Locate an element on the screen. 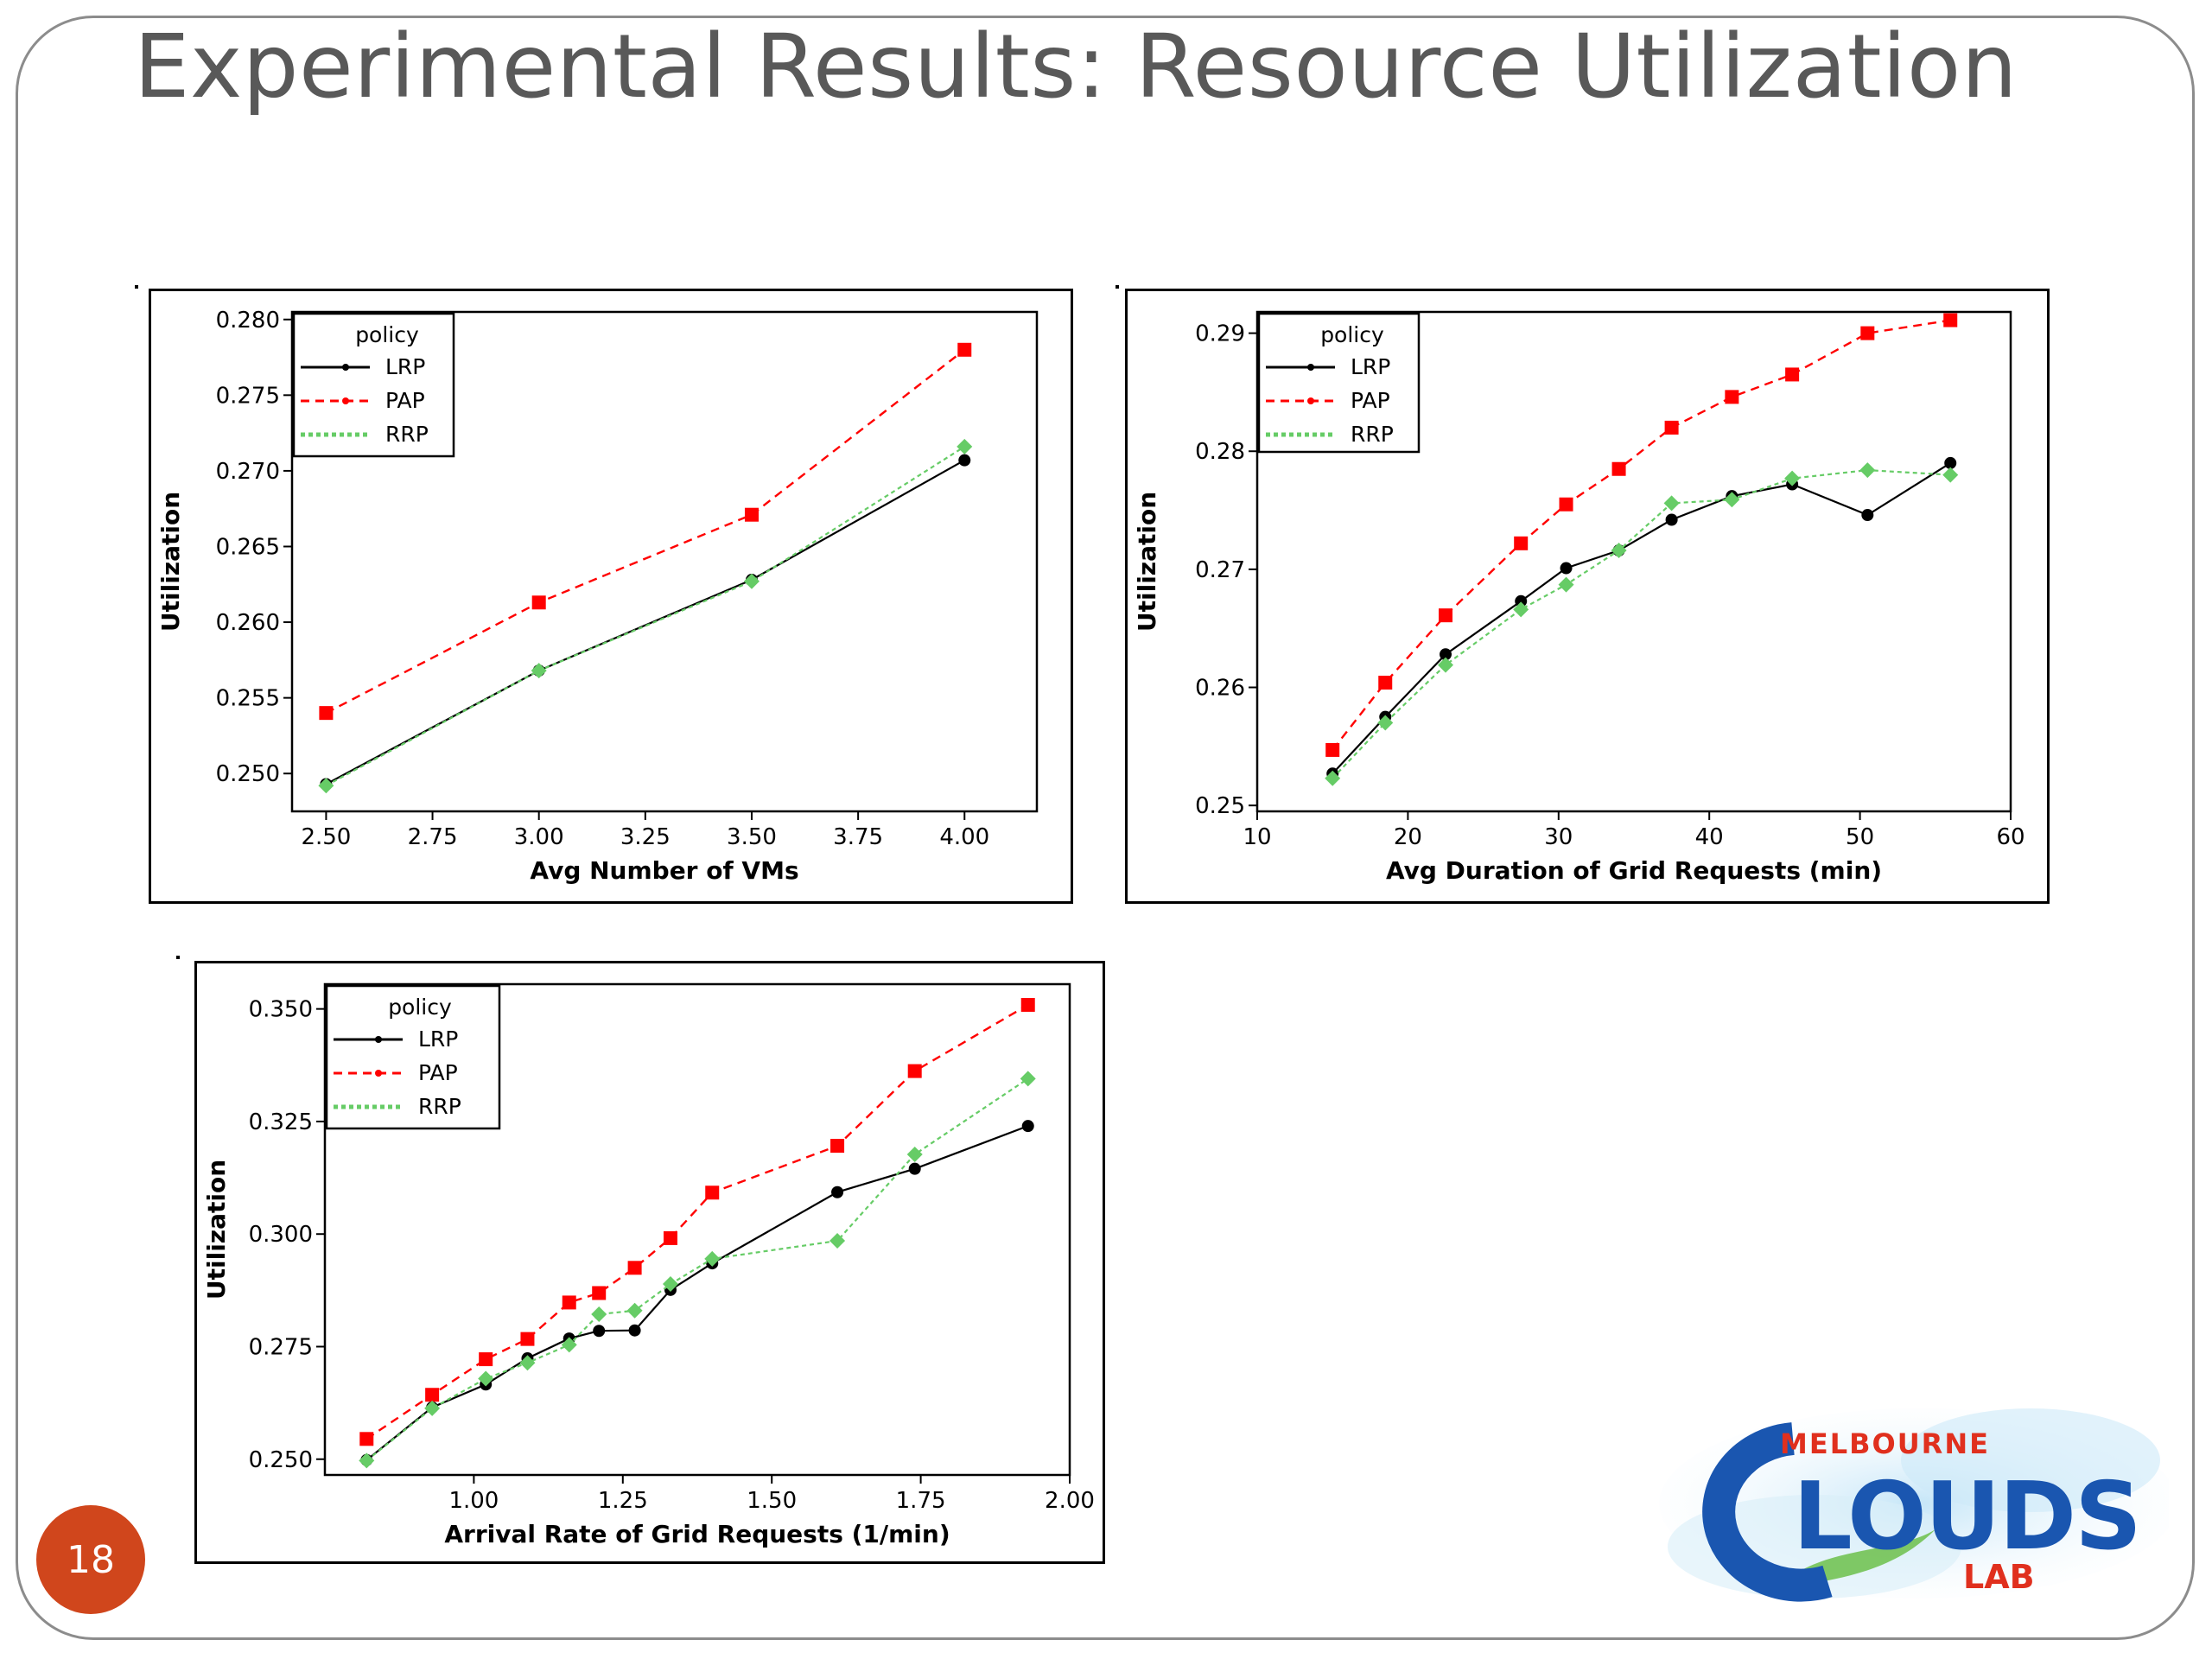 The image size is (2212, 1659). y-axis-label: Utilization is located at coordinates (170, 562).